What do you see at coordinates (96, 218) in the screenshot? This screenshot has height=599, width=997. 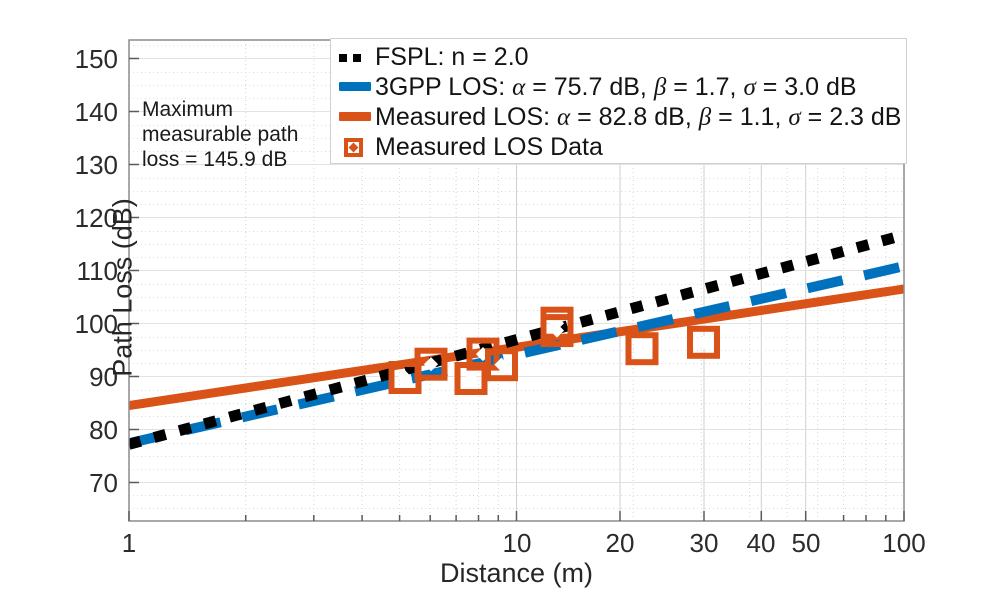 I see `y-tick-label-120: 120` at bounding box center [96, 218].